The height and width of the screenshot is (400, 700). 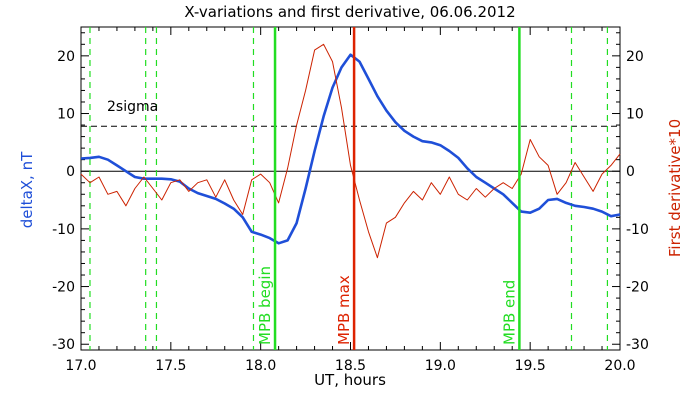 What do you see at coordinates (170, 366) in the screenshot?
I see `x-tick-label: 17.5` at bounding box center [170, 366].